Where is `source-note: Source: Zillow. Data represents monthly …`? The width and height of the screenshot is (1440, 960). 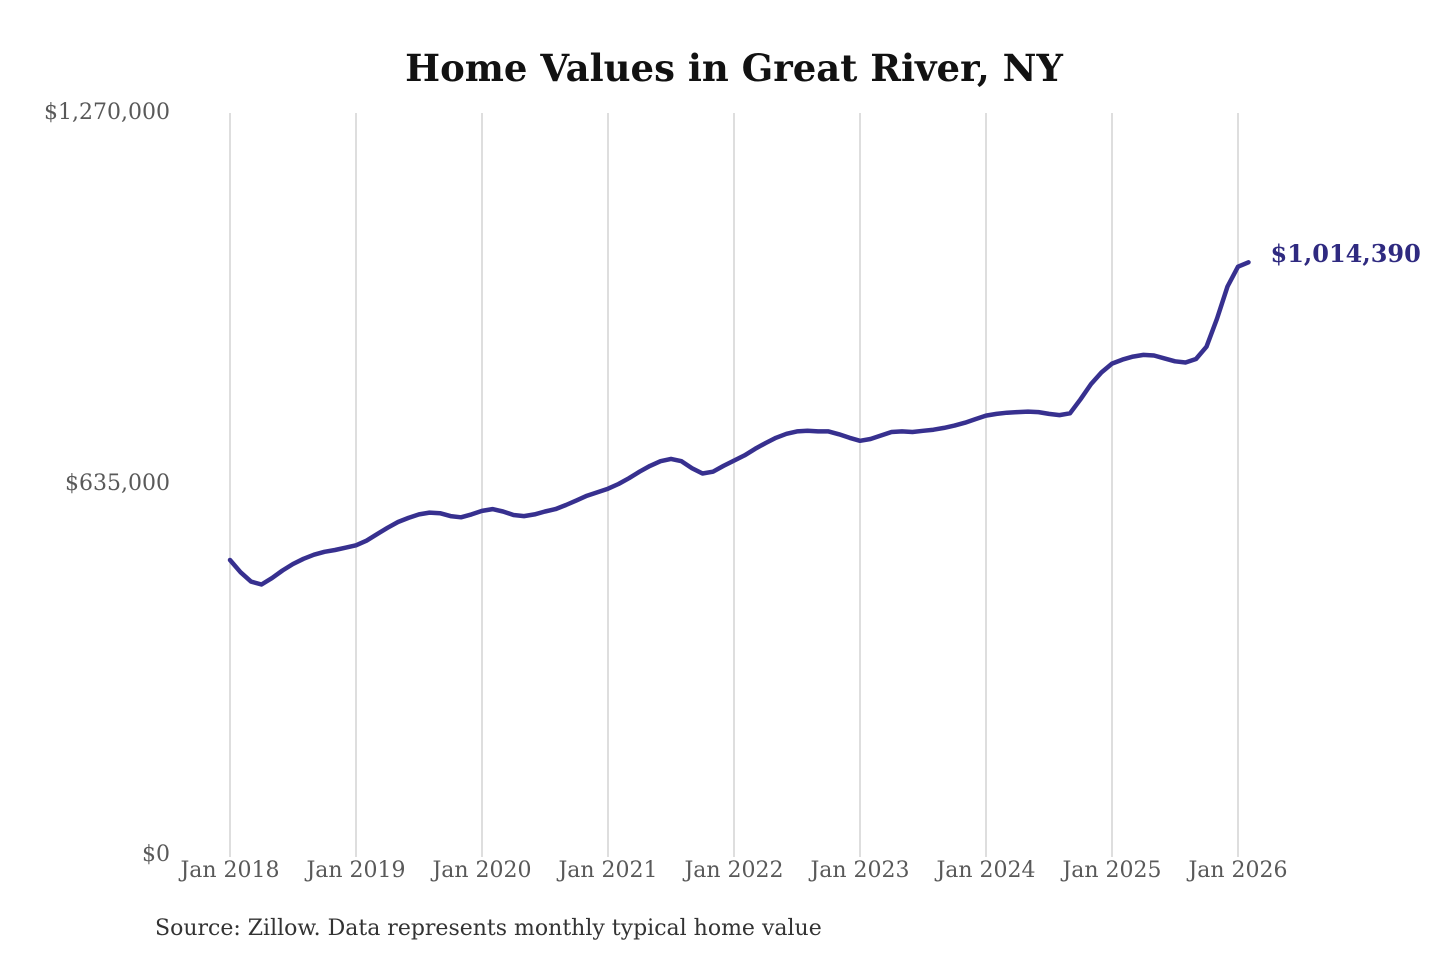
source-note: Source: Zillow. Data represents monthly … is located at coordinates (488, 928).